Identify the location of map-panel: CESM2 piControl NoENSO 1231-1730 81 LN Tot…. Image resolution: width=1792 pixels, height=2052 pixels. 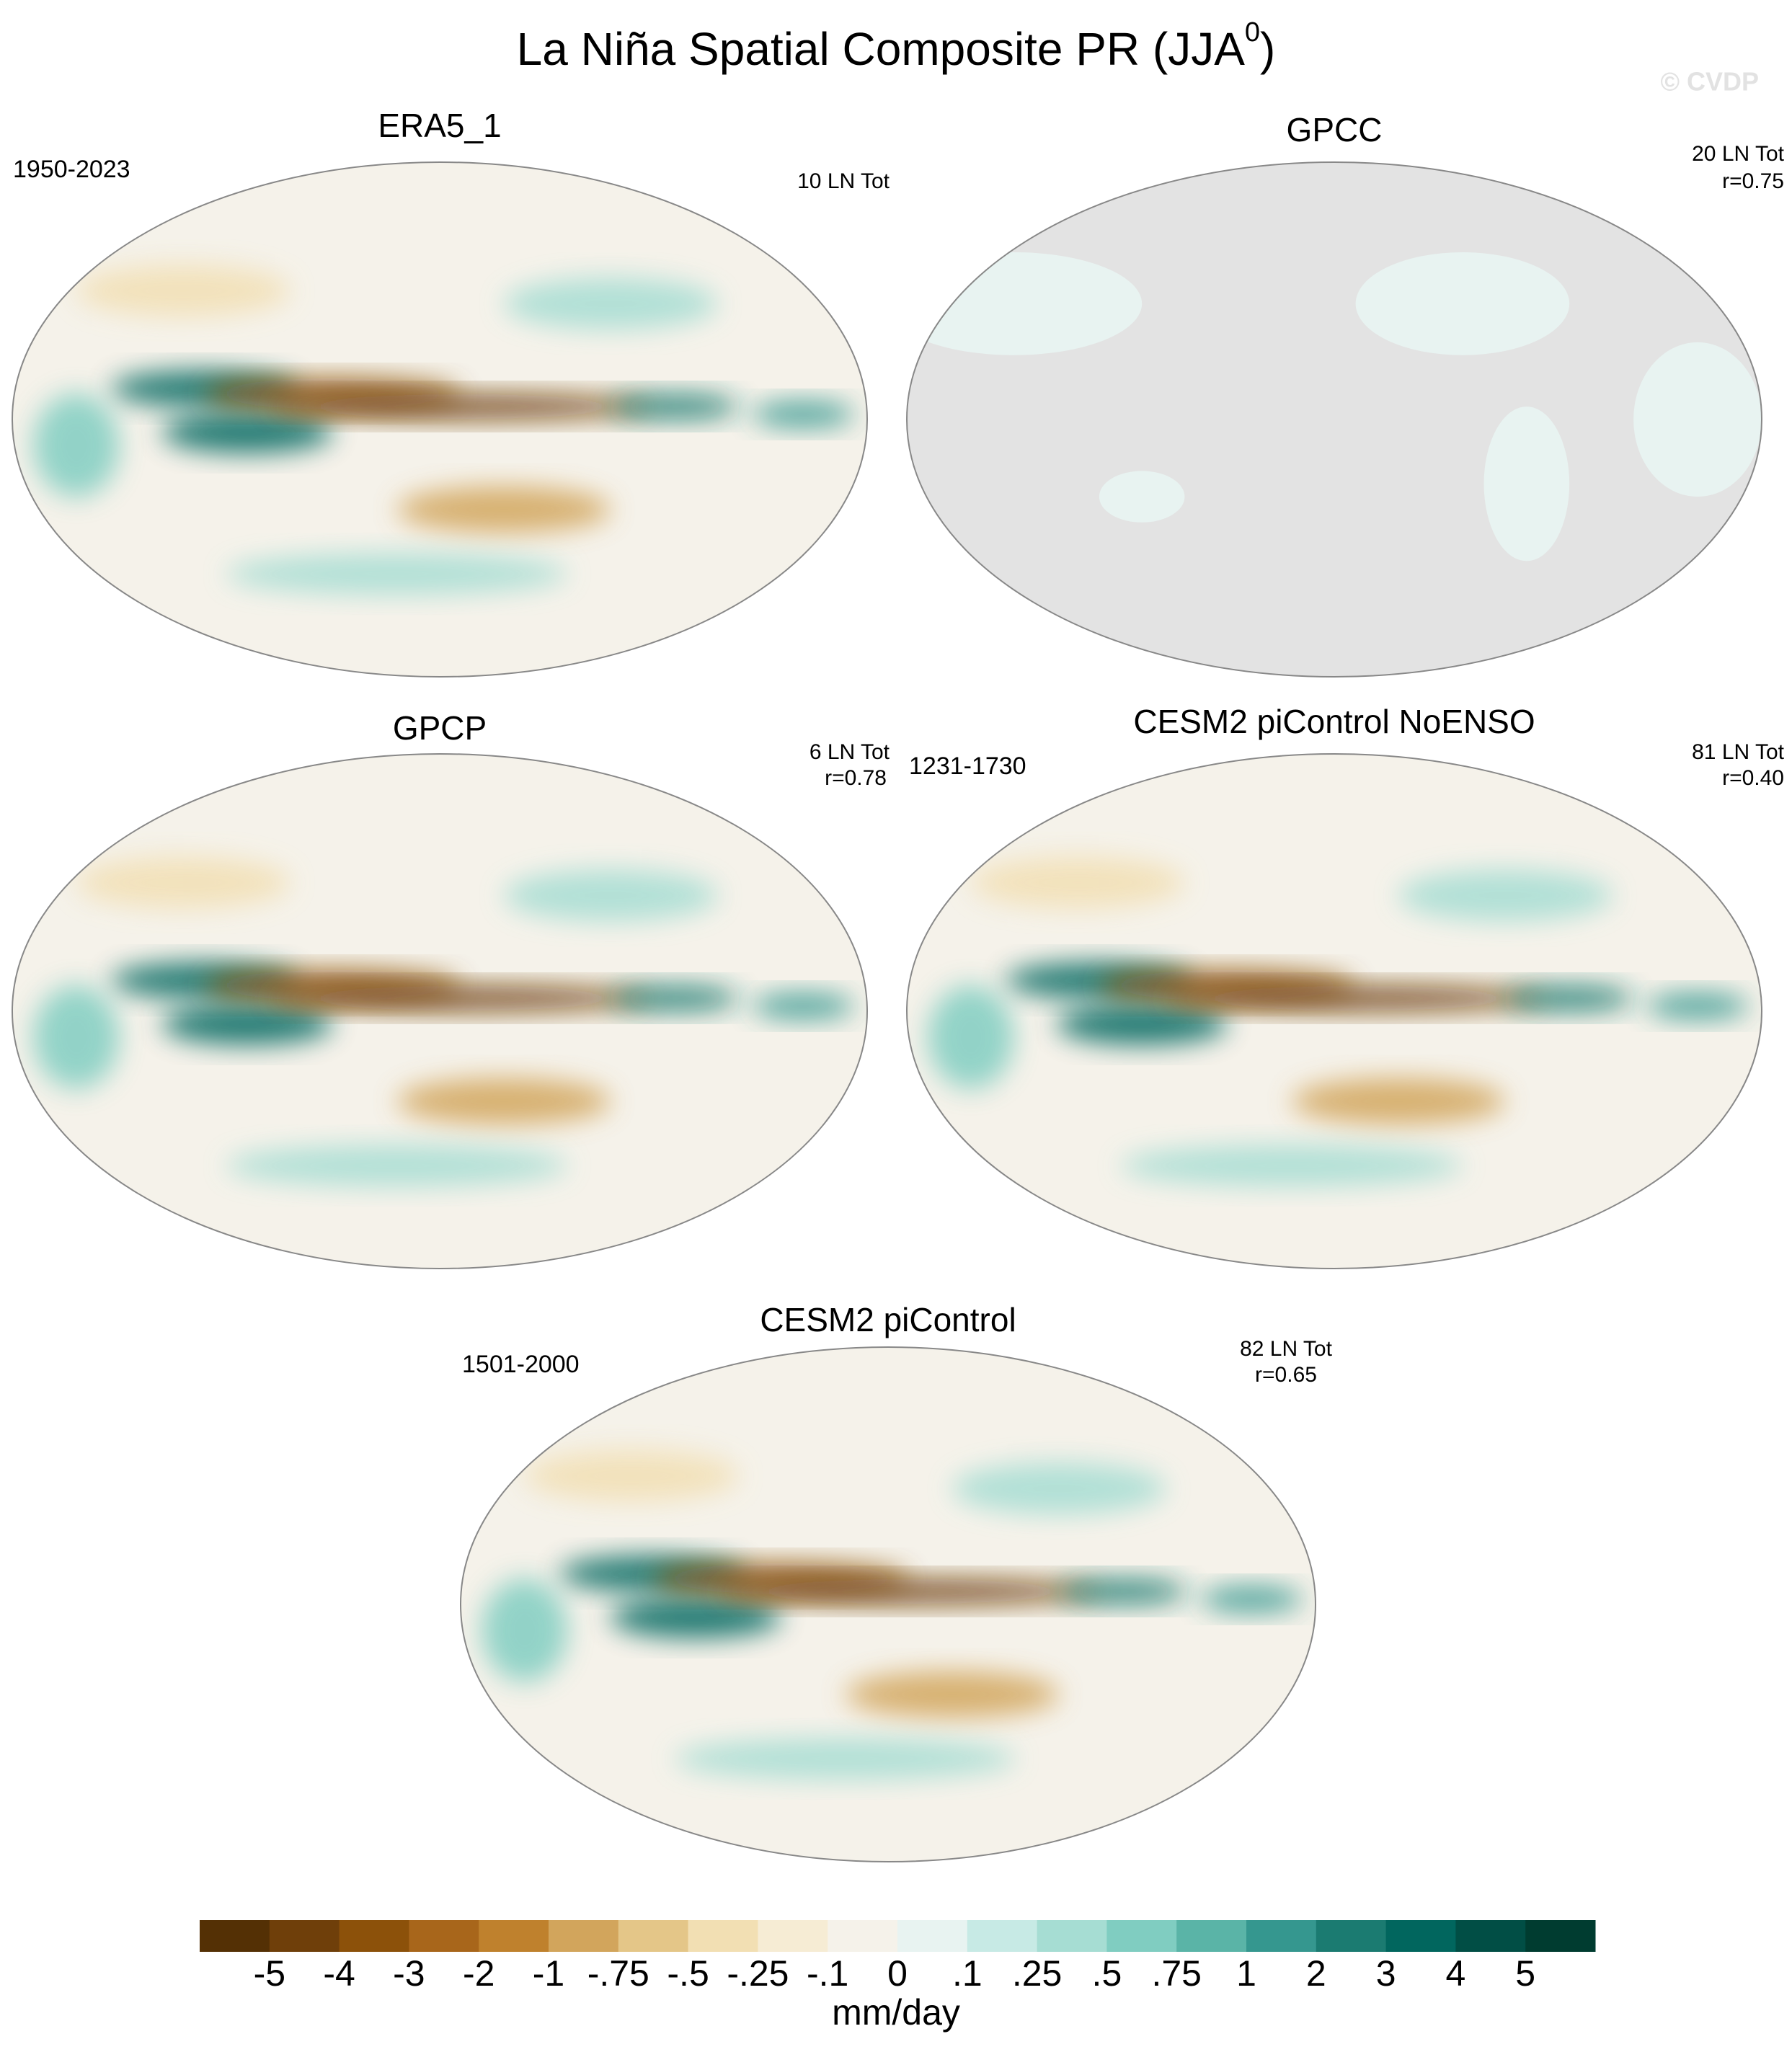
(1345, 986).